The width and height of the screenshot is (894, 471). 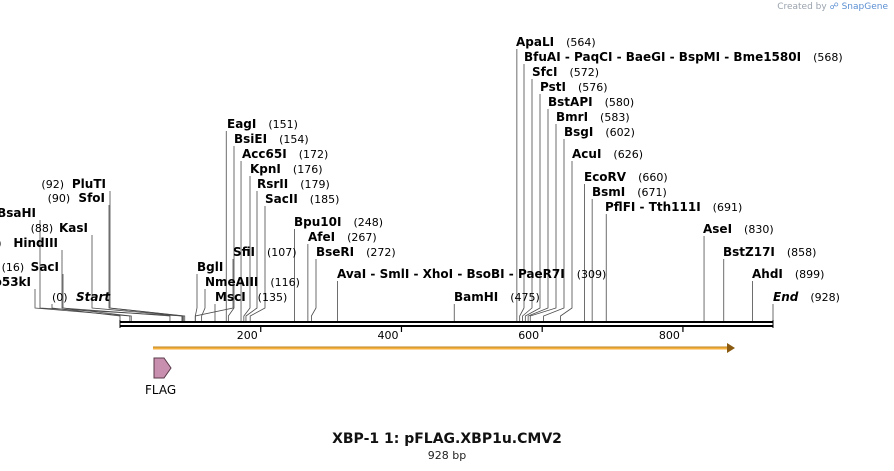 I want to click on site-name: RsrII, so click(x=272, y=184).